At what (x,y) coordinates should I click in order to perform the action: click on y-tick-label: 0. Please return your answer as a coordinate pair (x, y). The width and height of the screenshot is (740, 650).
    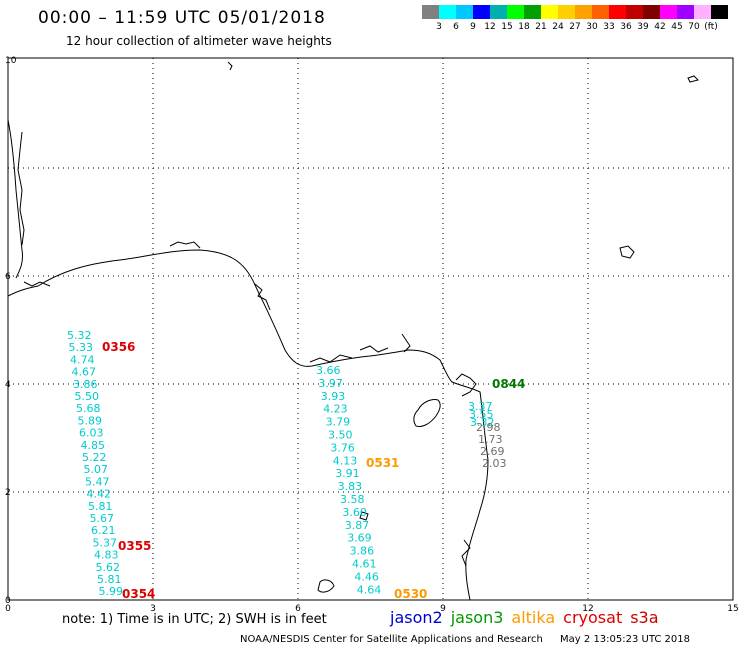
    Looking at the image, I should click on (8, 601).